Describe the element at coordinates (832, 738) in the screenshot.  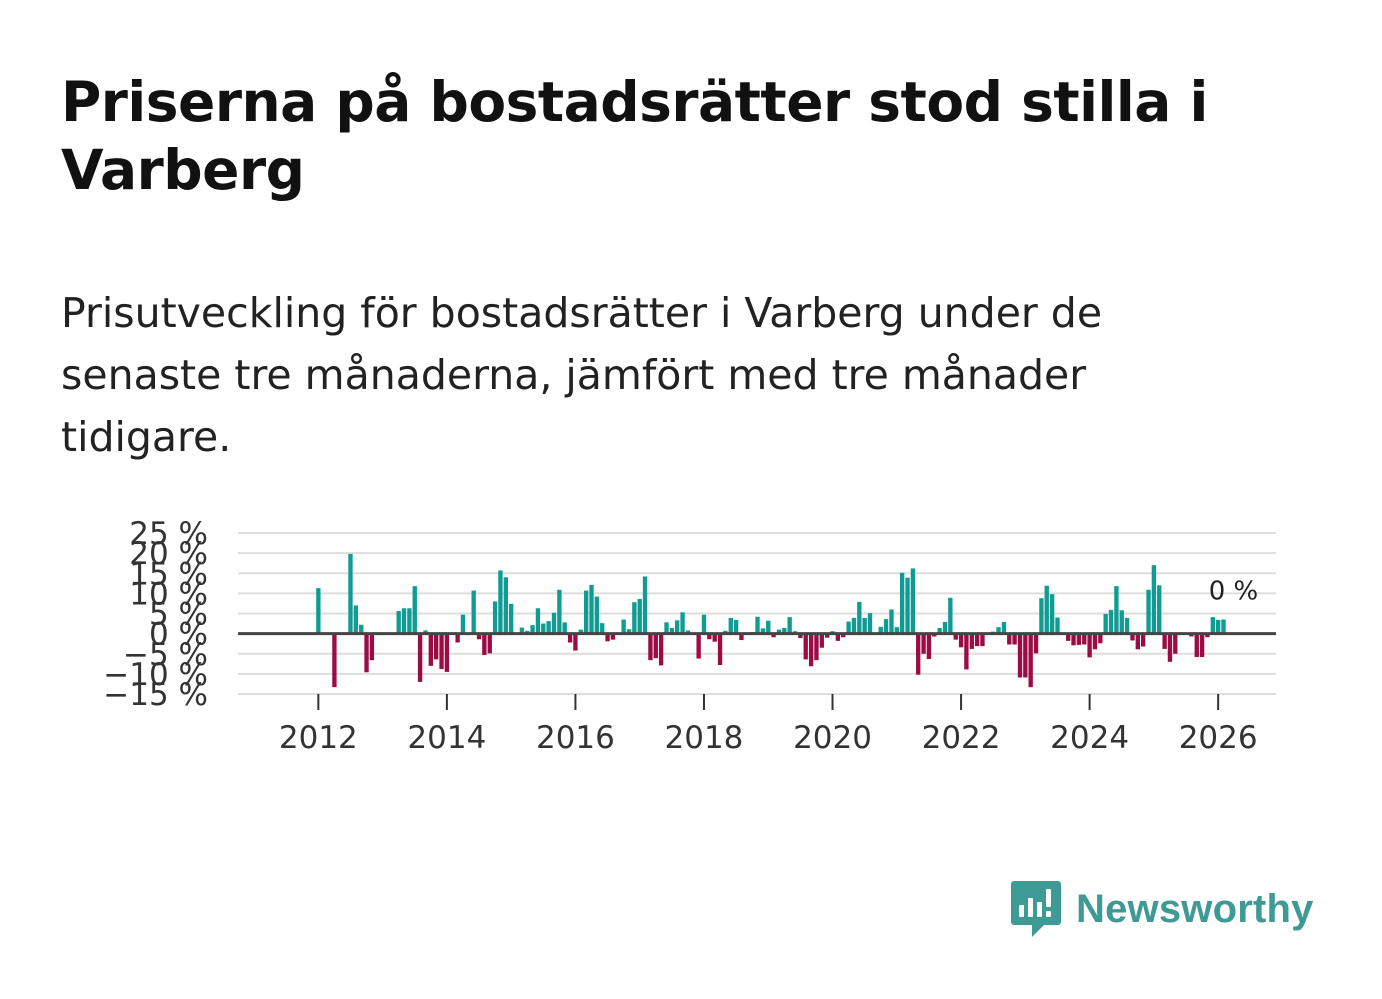
I see `x-tick-label: 2020` at that location.